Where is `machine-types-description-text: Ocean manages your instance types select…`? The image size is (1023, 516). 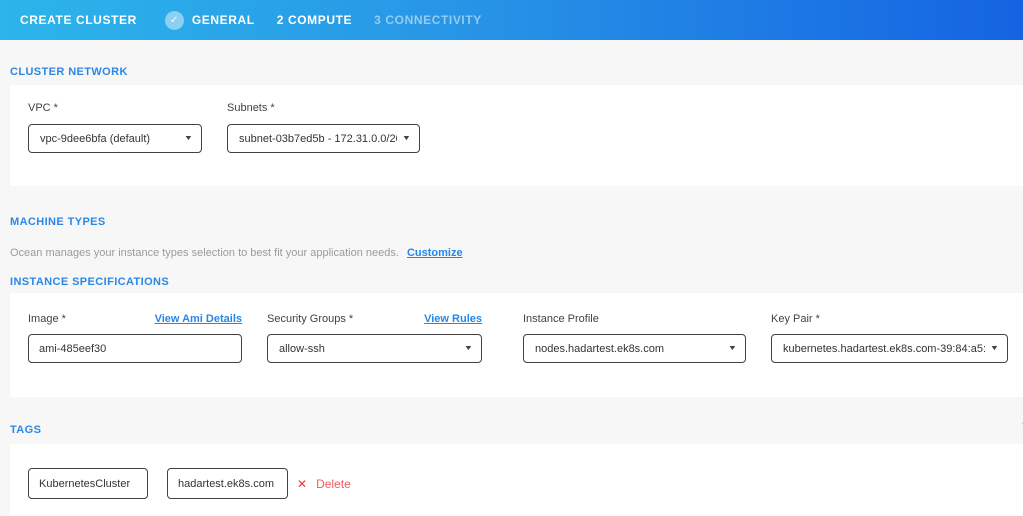
machine-types-description-text: Ocean manages your instance types select… is located at coordinates (204, 253).